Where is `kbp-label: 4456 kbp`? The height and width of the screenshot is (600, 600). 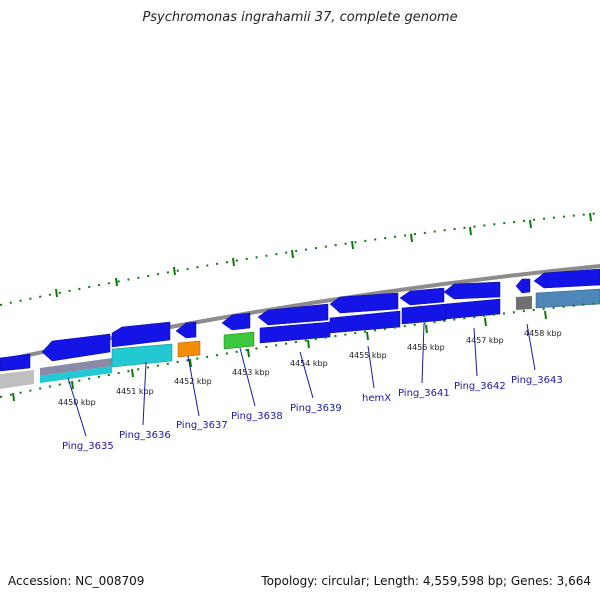 kbp-label: 4456 kbp is located at coordinates (426, 347).